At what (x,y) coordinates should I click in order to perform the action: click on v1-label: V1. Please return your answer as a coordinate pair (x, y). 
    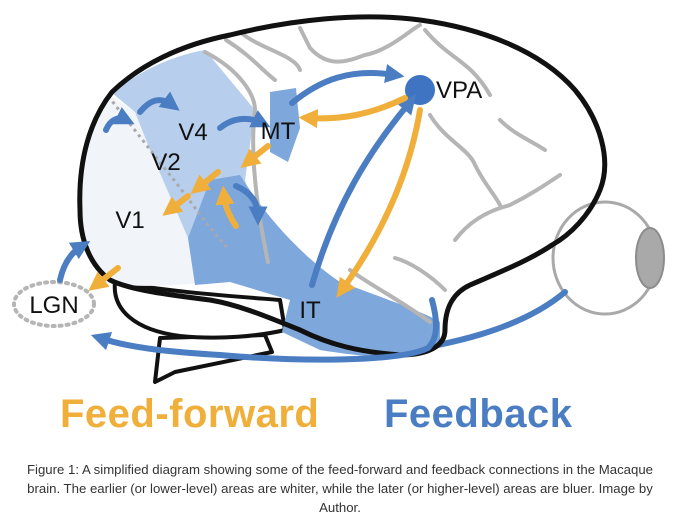
    Looking at the image, I should click on (129, 220).